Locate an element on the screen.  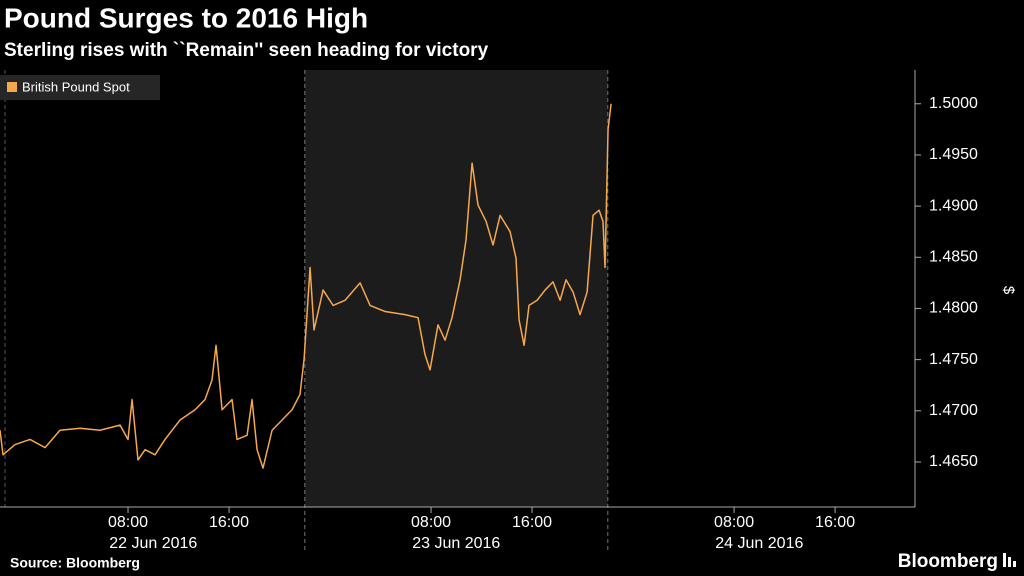
day-label: 24 Jun 2016 is located at coordinates (759, 543).